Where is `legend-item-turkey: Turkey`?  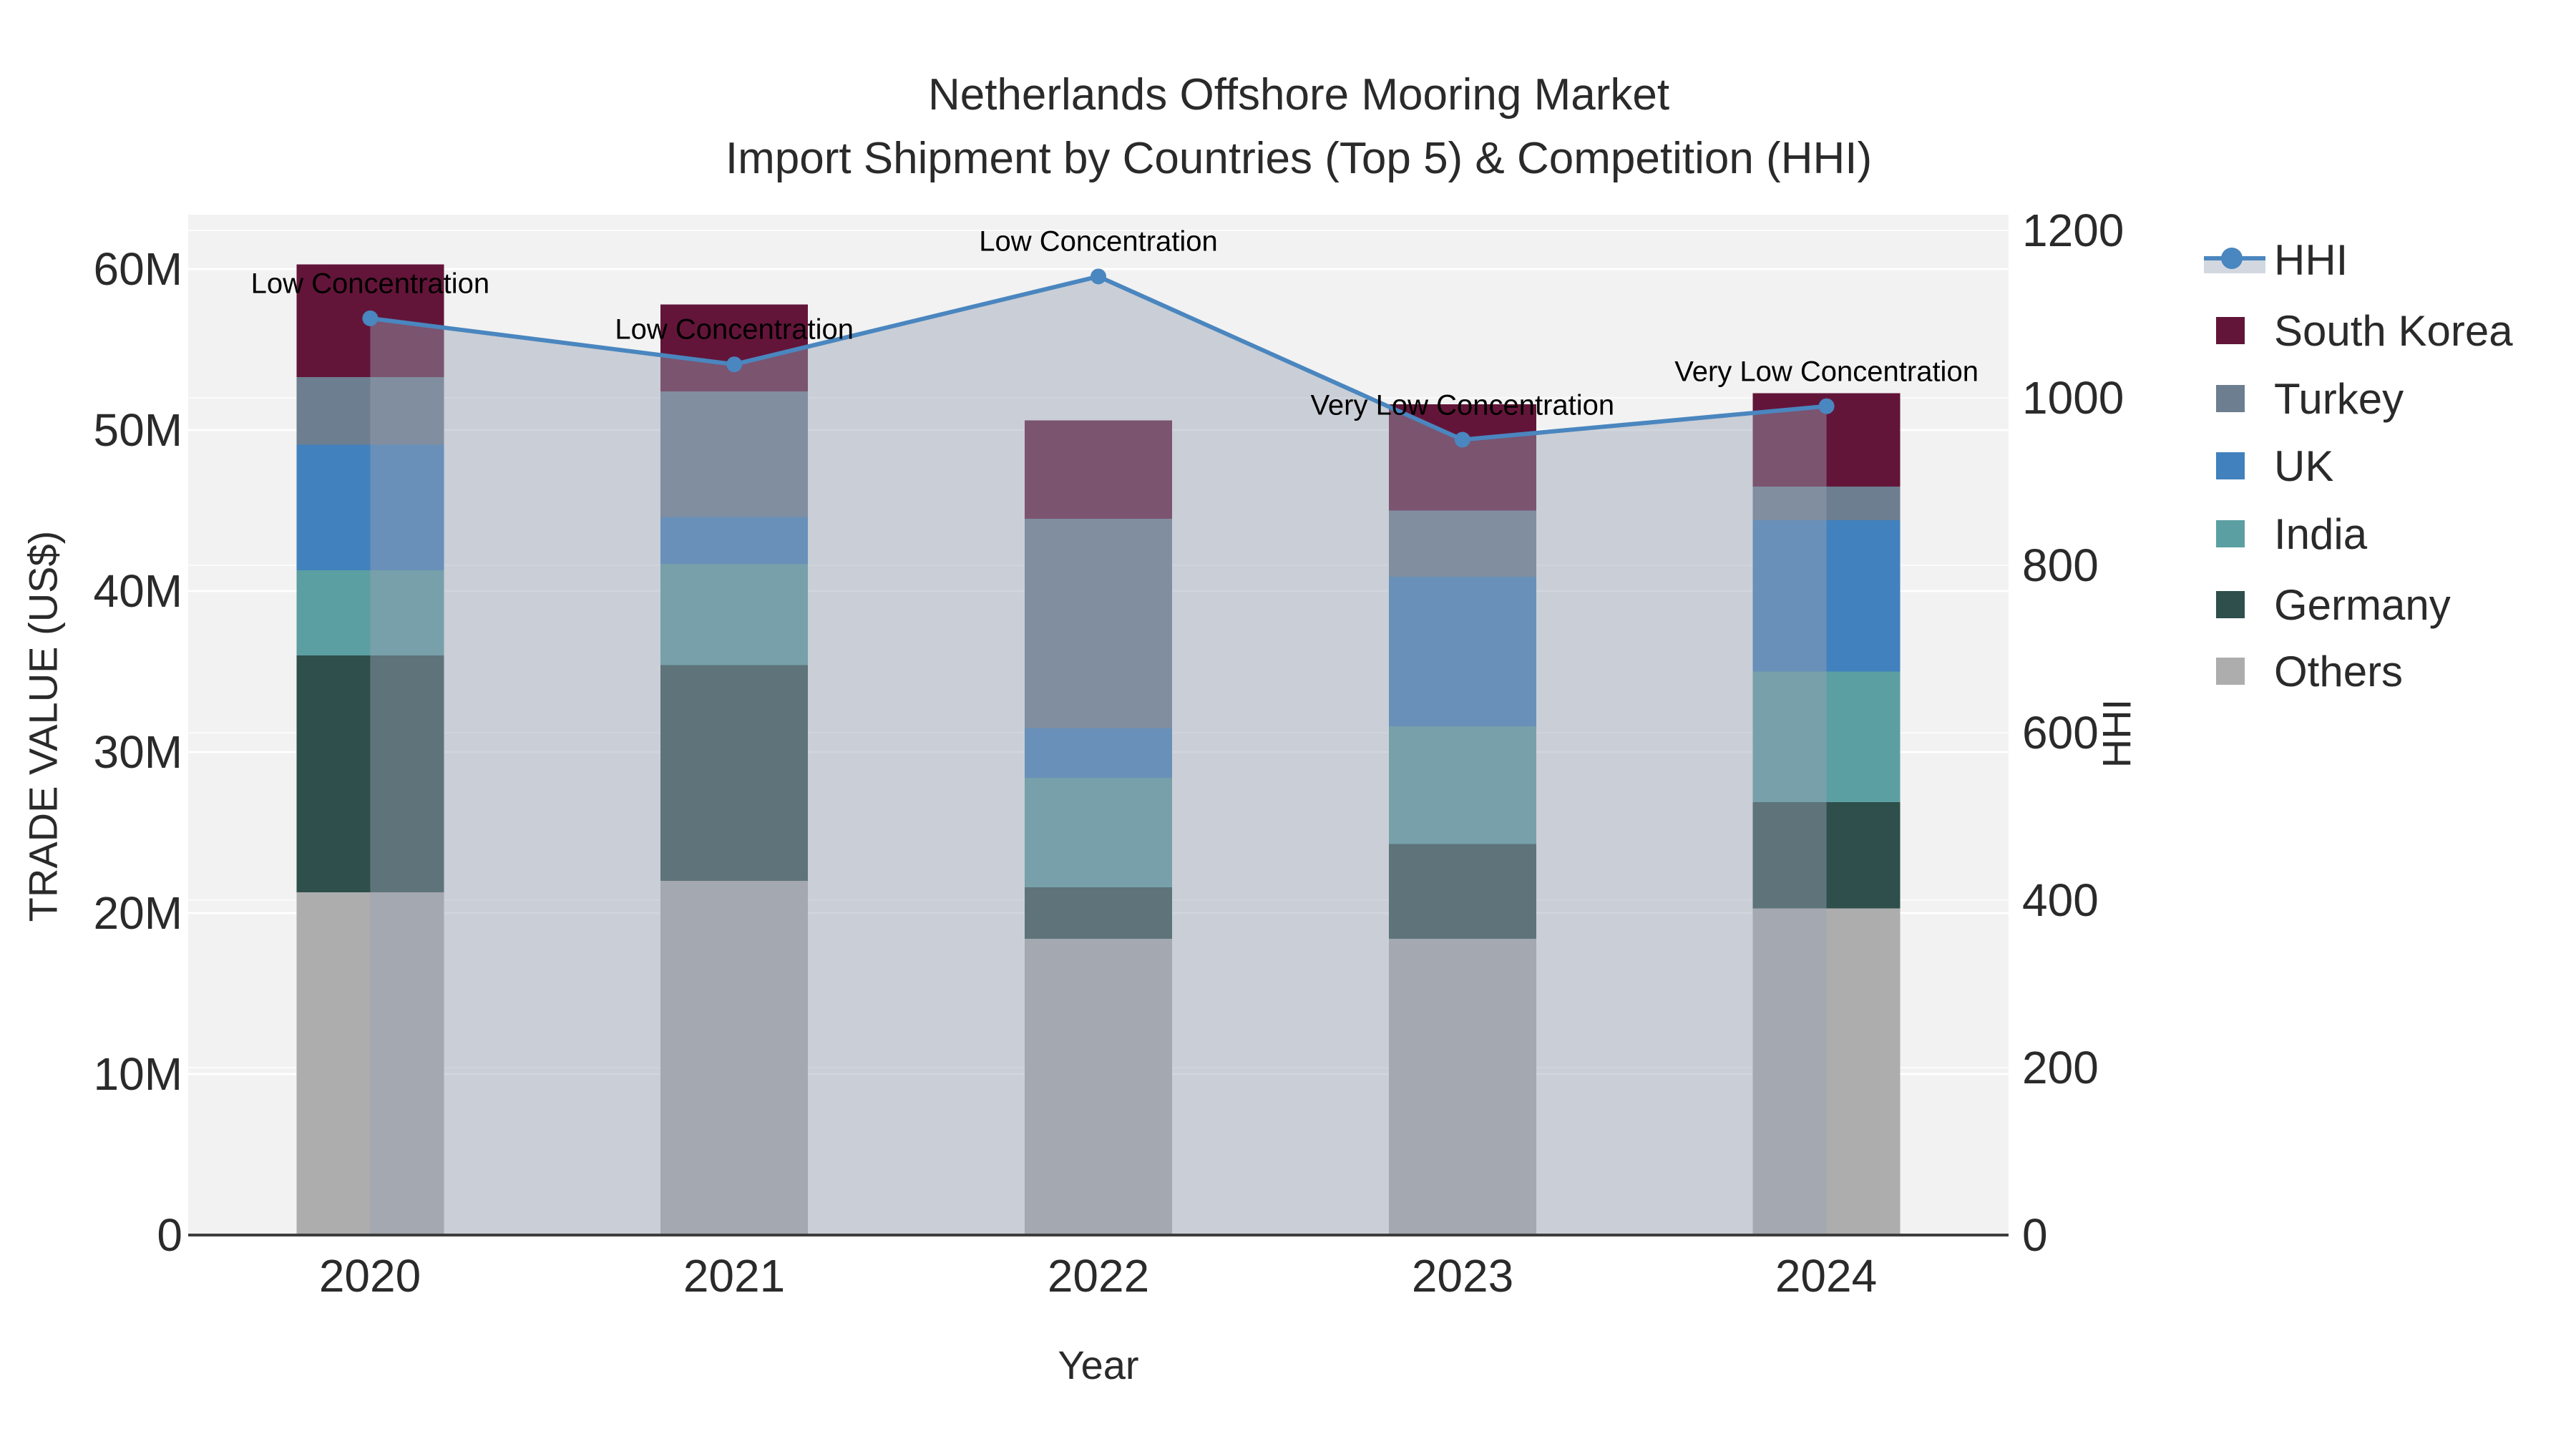
legend-item-turkey: Turkey is located at coordinates (2304, 399).